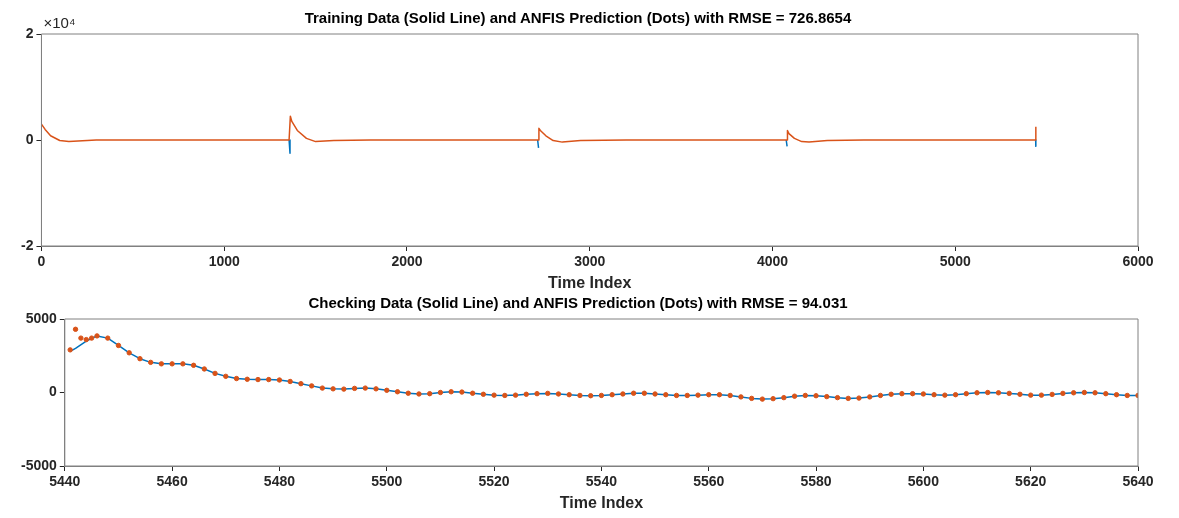 This screenshot has height=518, width=1179. What do you see at coordinates (772, 261) in the screenshot?
I see `x-tick-label: 4000` at bounding box center [772, 261].